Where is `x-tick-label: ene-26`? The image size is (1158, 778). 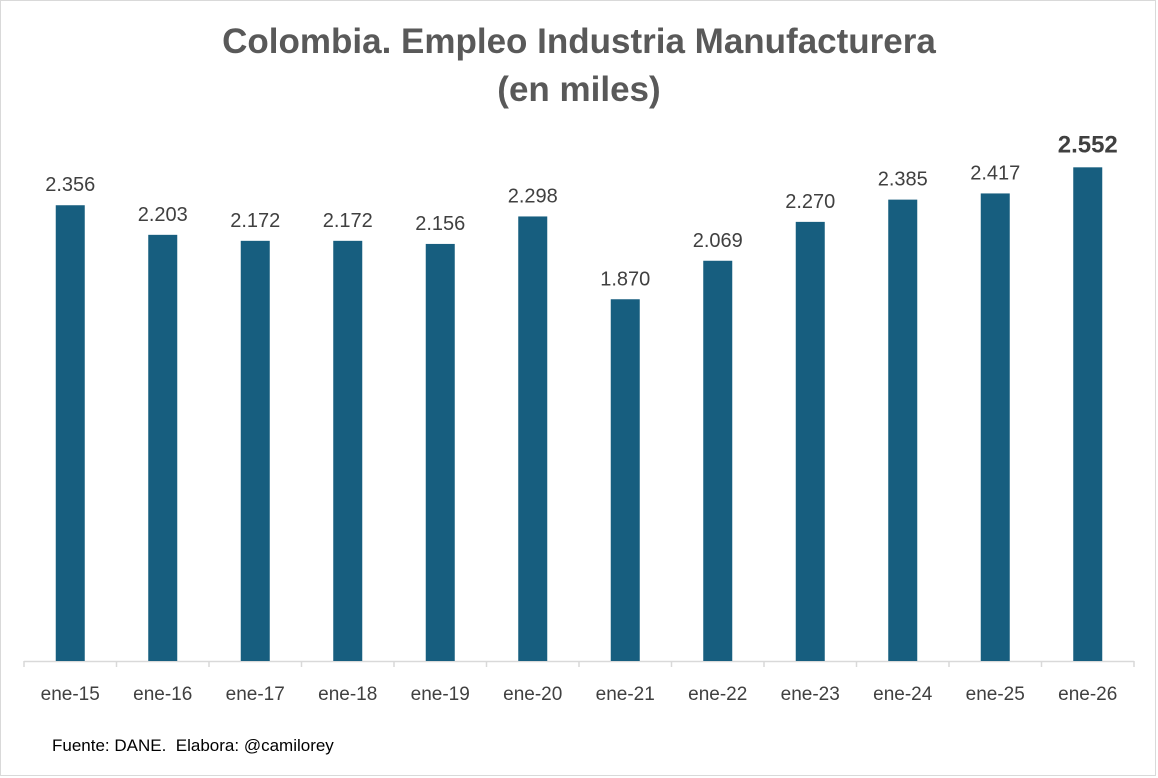 x-tick-label: ene-26 is located at coordinates (1087, 694).